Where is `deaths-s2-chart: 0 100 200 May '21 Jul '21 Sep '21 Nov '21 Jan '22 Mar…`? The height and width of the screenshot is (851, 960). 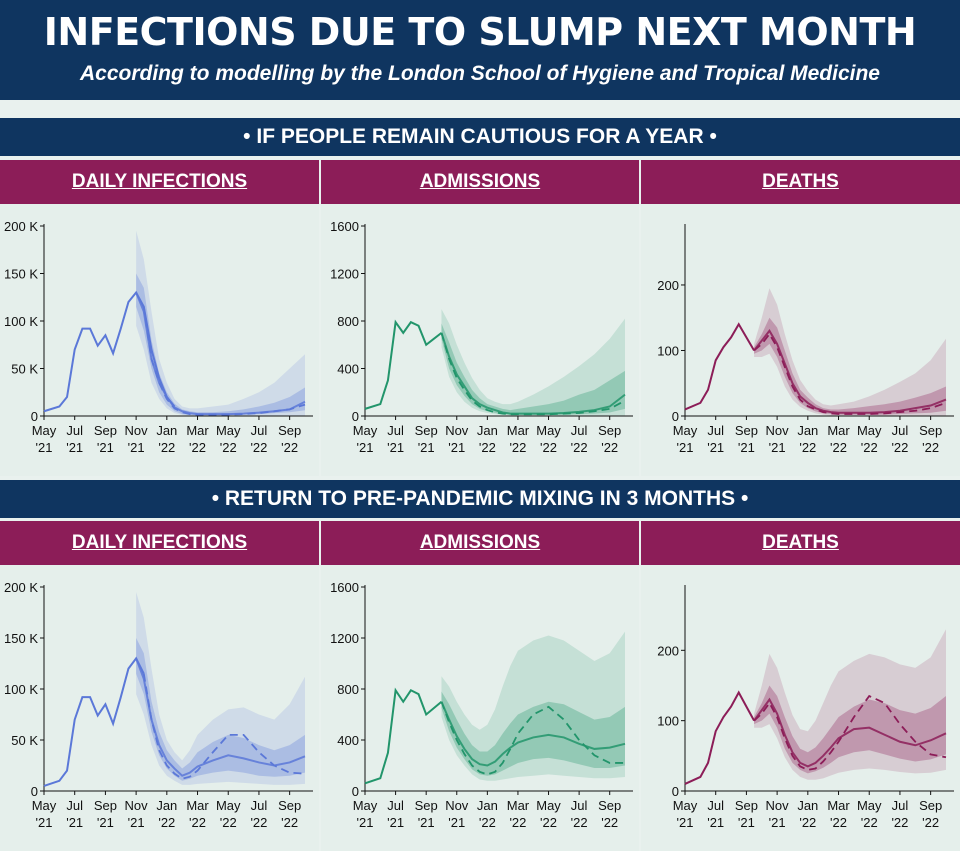
deaths-s2-chart: 0 100 200 May '21 Jul '21 Sep '21 Nov '21 Jan '22 Mar… is located at coordinates (805, 707).